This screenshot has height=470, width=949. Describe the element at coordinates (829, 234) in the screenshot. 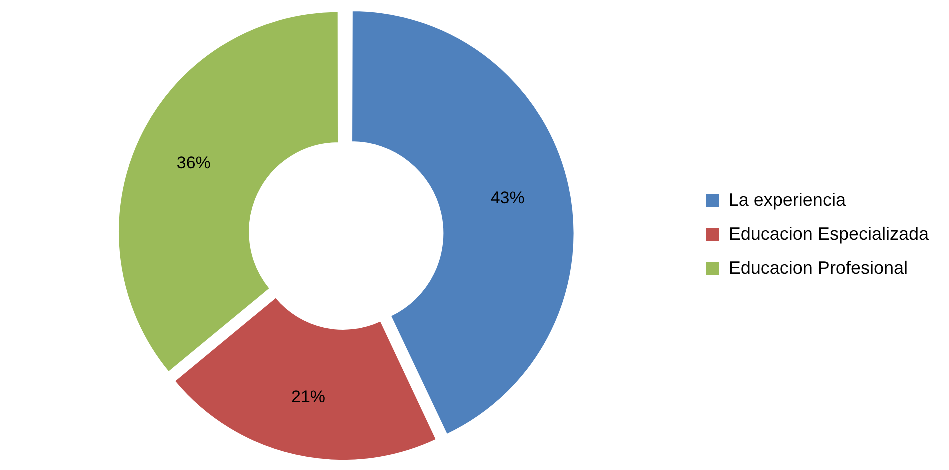

I see `legend-label: Educacion Especializada` at that location.